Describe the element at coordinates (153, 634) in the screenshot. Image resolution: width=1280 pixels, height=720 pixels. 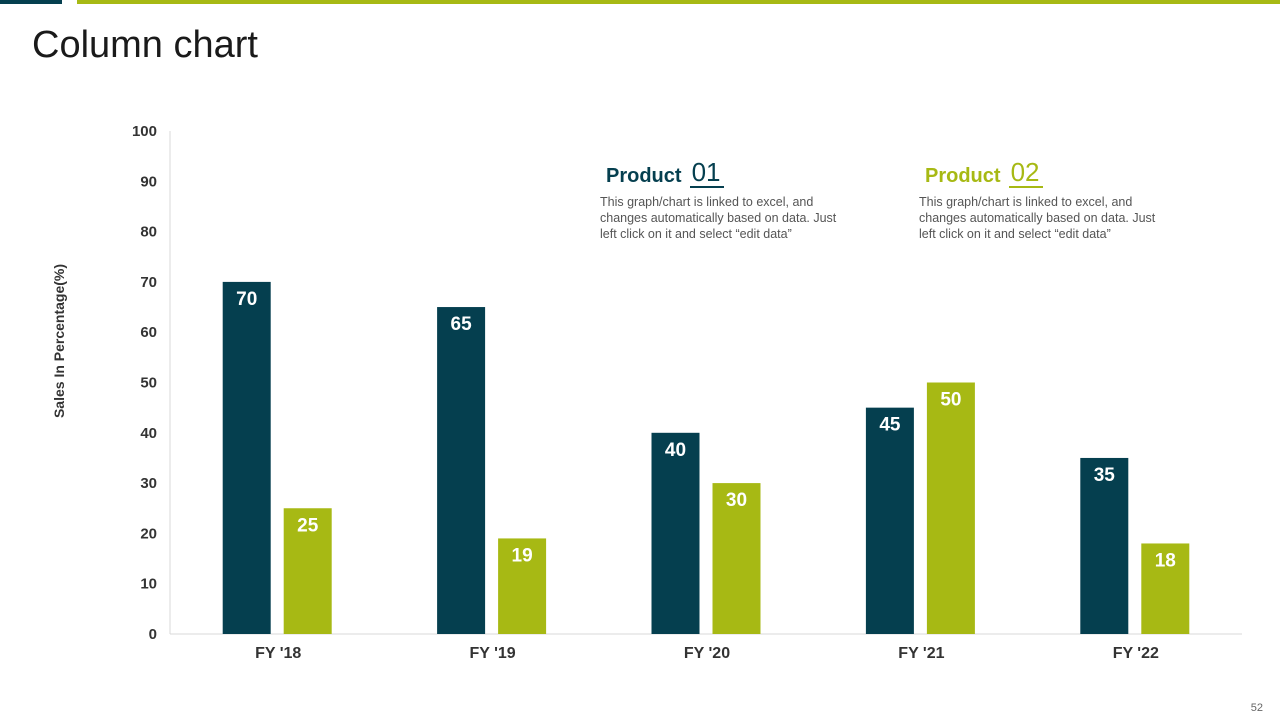
I see `y-tick-label: 0` at that location.